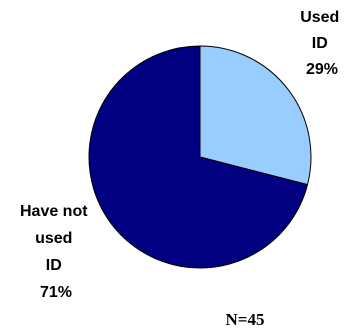 This screenshot has height=335, width=350. I want to click on slice-used-id, so click(255, 115).